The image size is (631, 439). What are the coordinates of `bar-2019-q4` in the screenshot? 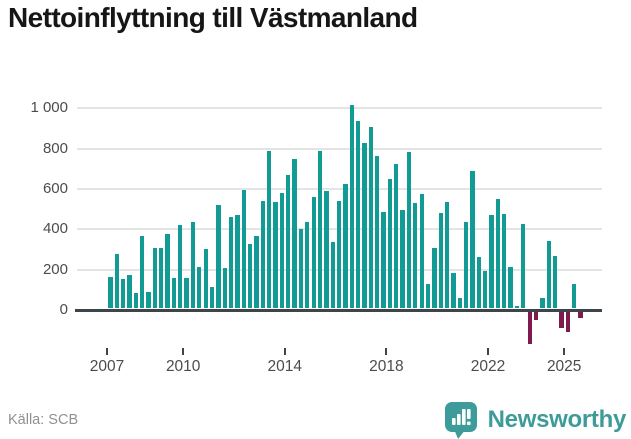 It's located at (434, 278).